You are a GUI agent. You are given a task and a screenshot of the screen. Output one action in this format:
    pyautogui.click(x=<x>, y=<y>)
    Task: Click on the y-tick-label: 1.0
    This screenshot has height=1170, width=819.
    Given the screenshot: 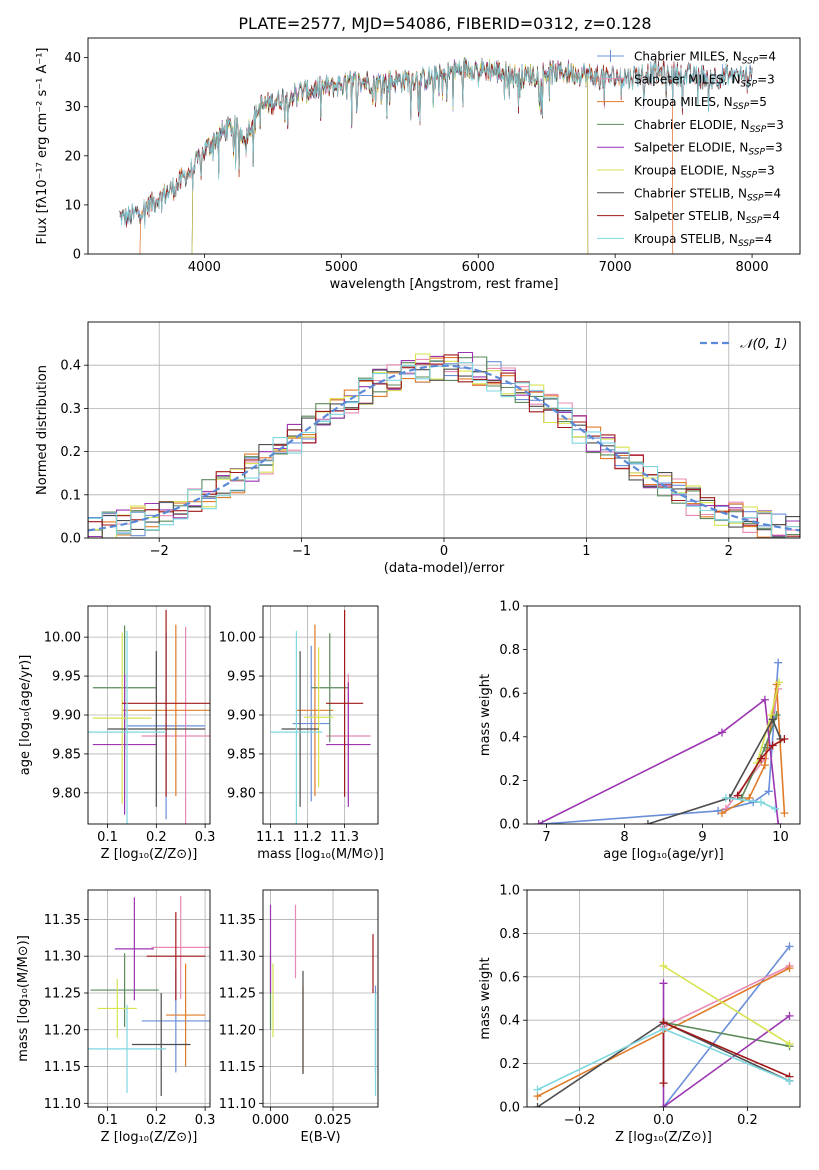 What is the action you would take?
    pyautogui.click(x=509, y=607)
    